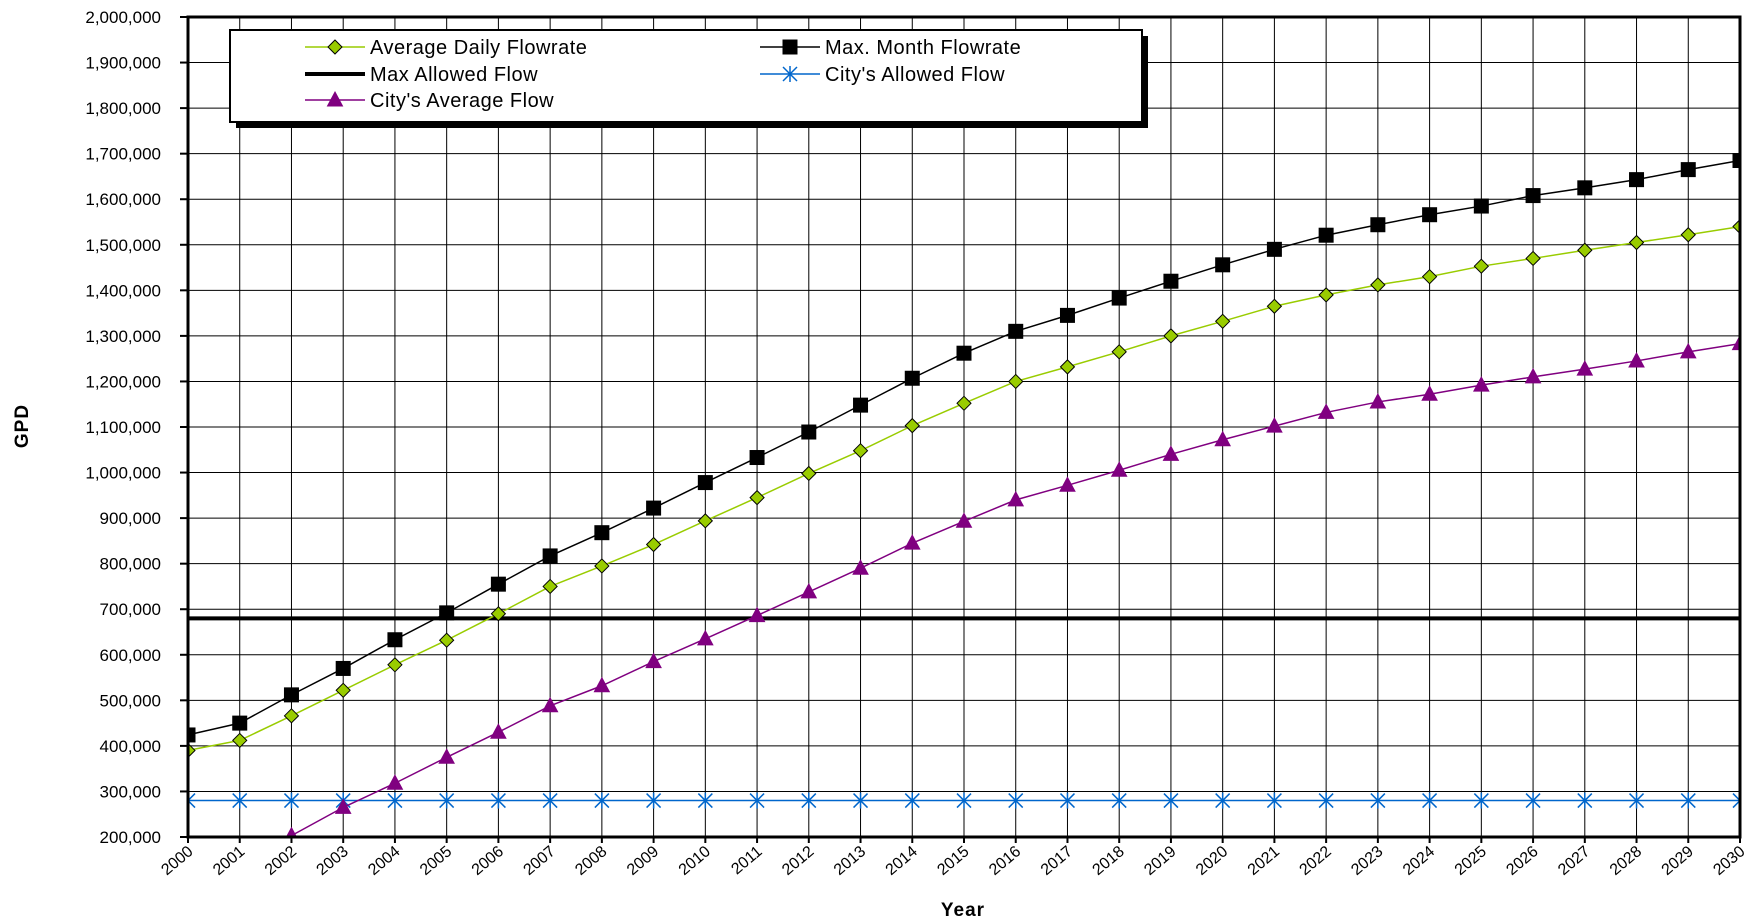 The image size is (1751, 922). I want to click on x-tick-label: 2001, so click(229, 861).